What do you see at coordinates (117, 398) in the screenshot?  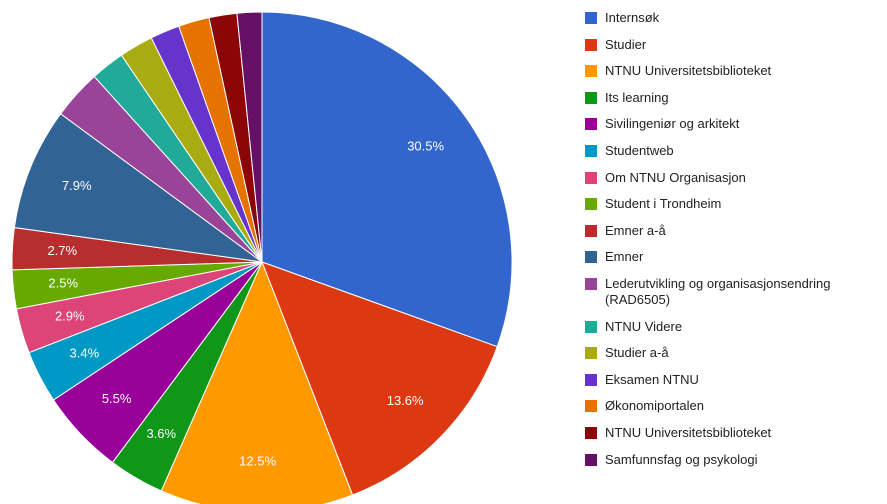 I see `slice-label: 5.5%` at bounding box center [117, 398].